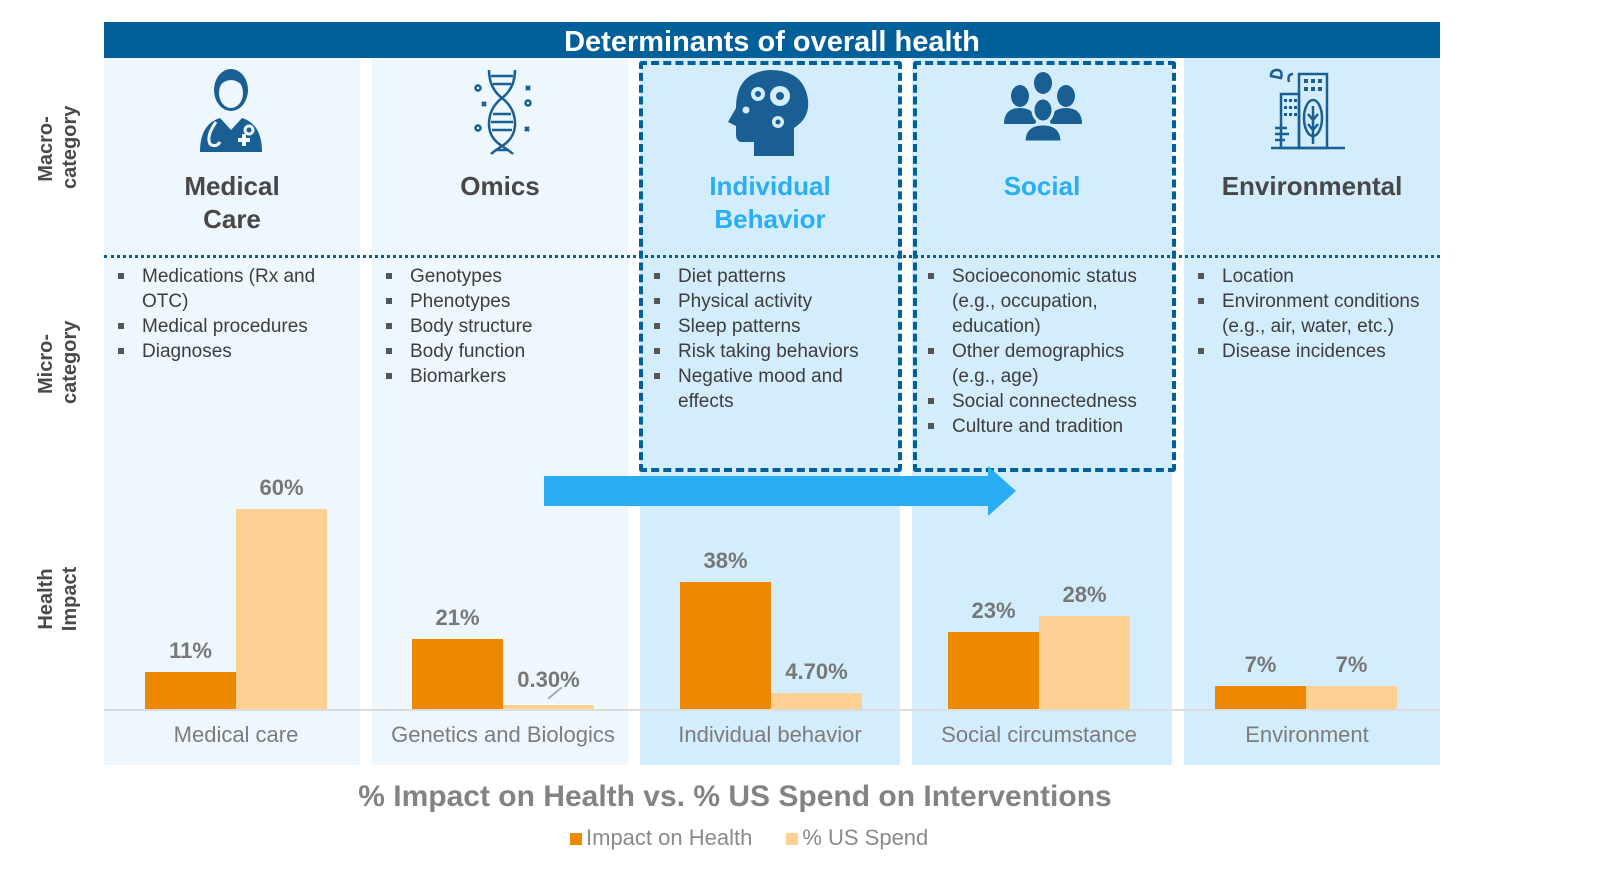 The width and height of the screenshot is (1600, 870). What do you see at coordinates (232, 219) in the screenshot?
I see `macro-label-line: Care` at bounding box center [232, 219].